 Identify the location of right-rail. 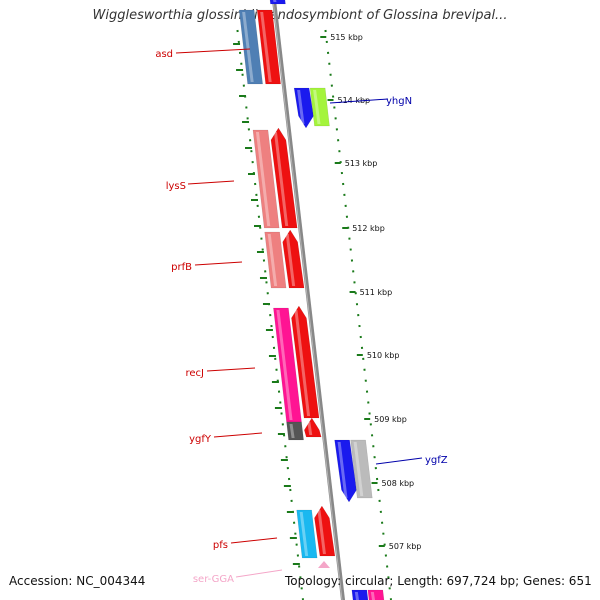
(358, 314).